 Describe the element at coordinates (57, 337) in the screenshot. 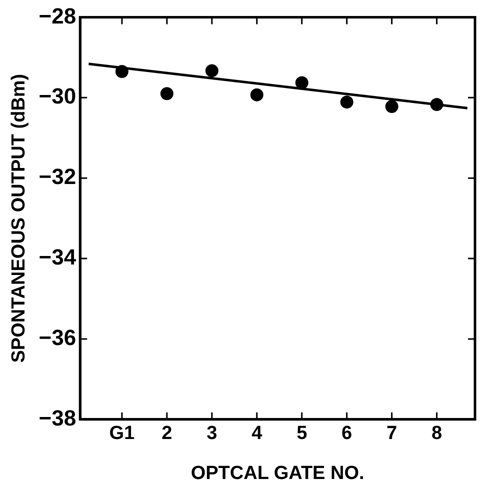

I see `y-tick-label: −36` at that location.